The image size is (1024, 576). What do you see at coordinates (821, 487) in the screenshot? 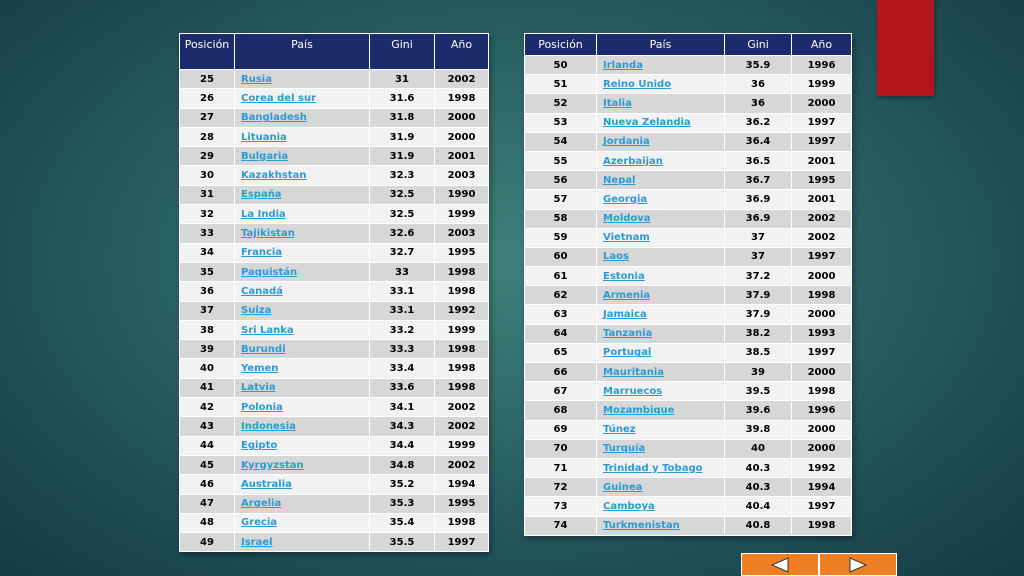
I see `cell-year: 1994` at bounding box center [821, 487].